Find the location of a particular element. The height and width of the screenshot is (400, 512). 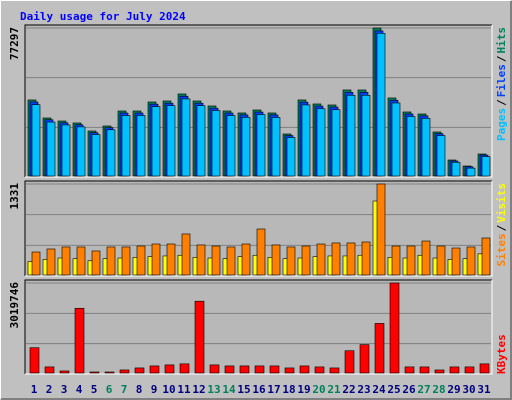

x-tick-label: 25 is located at coordinates (393, 389).